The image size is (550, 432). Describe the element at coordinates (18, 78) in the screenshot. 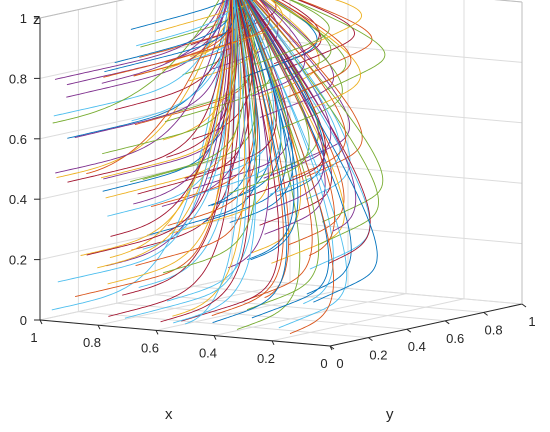

I see `z-tick-label: 0.8` at that location.